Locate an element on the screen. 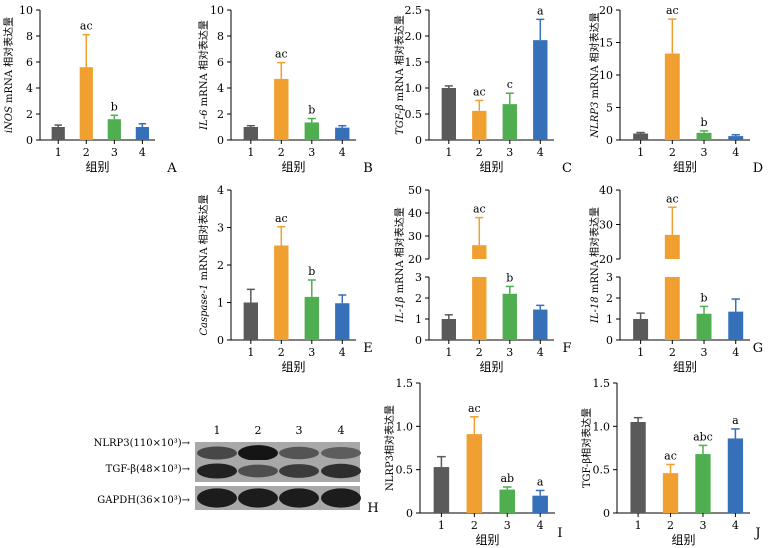 Image resolution: width=770 pixels, height=548 pixels. significance-label: c is located at coordinates (510, 84).